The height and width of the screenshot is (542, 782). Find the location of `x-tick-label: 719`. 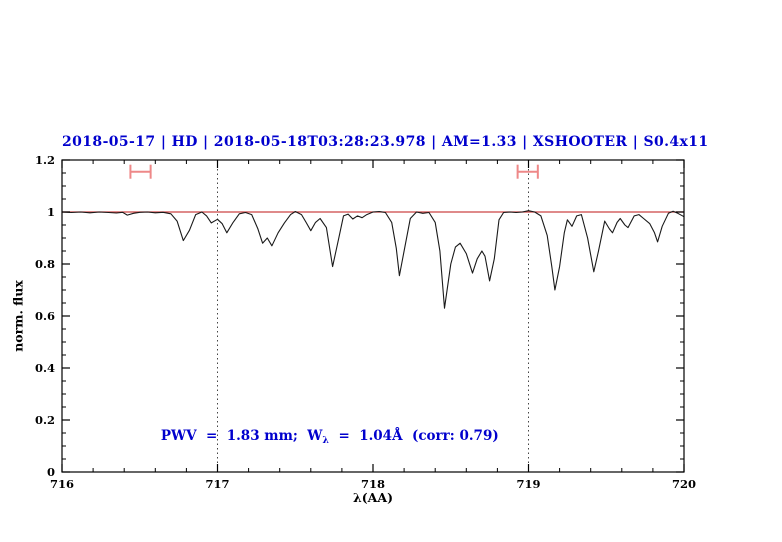

x-tick-label: 719 is located at coordinates (528, 484).